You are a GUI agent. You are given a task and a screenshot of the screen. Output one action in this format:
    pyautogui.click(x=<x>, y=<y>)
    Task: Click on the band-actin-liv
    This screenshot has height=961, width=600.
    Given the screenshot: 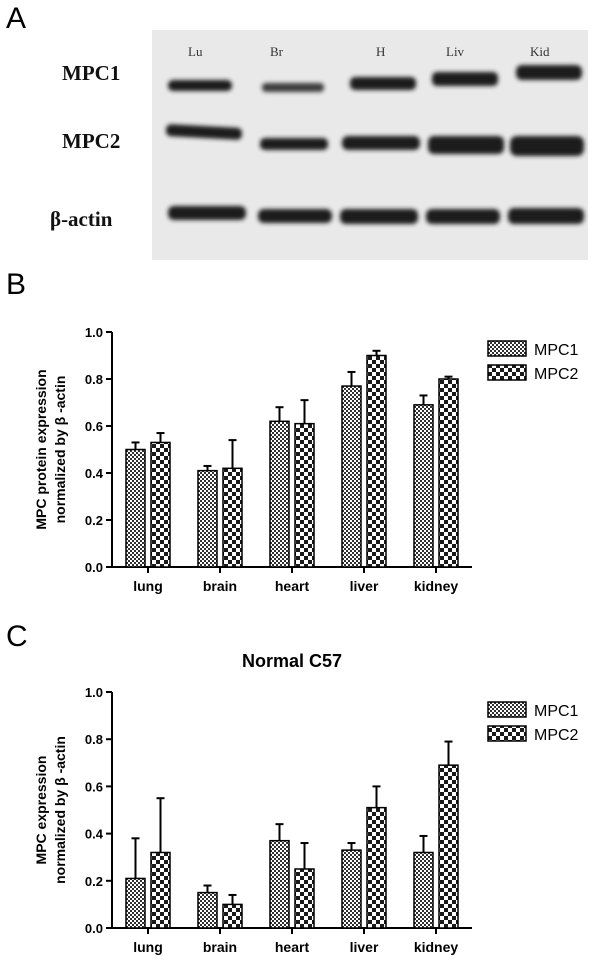 What is the action you would take?
    pyautogui.click(x=463, y=216)
    